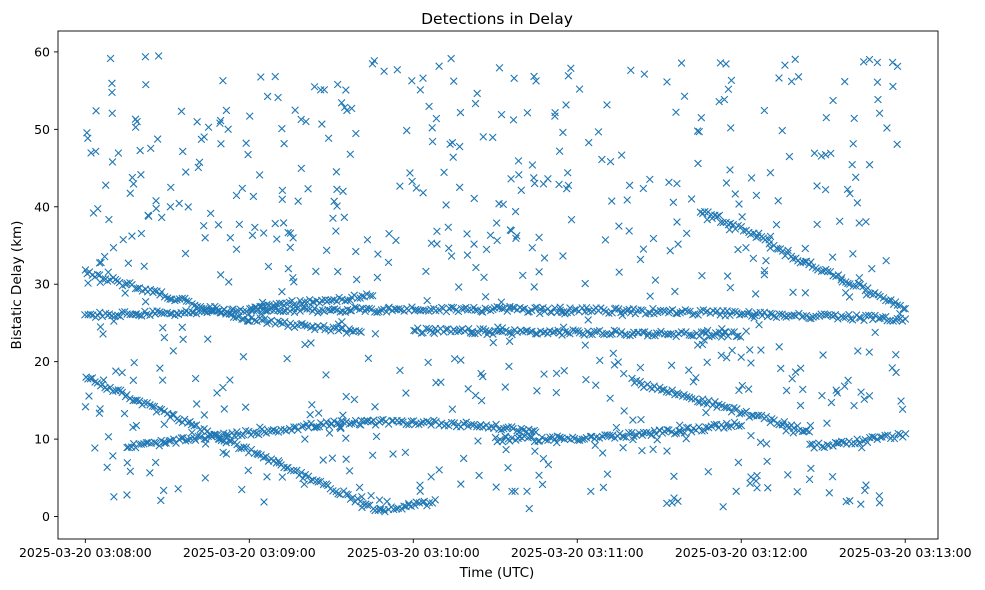 The image size is (985, 590). I want to click on y-tick-label: 0, so click(46, 516).